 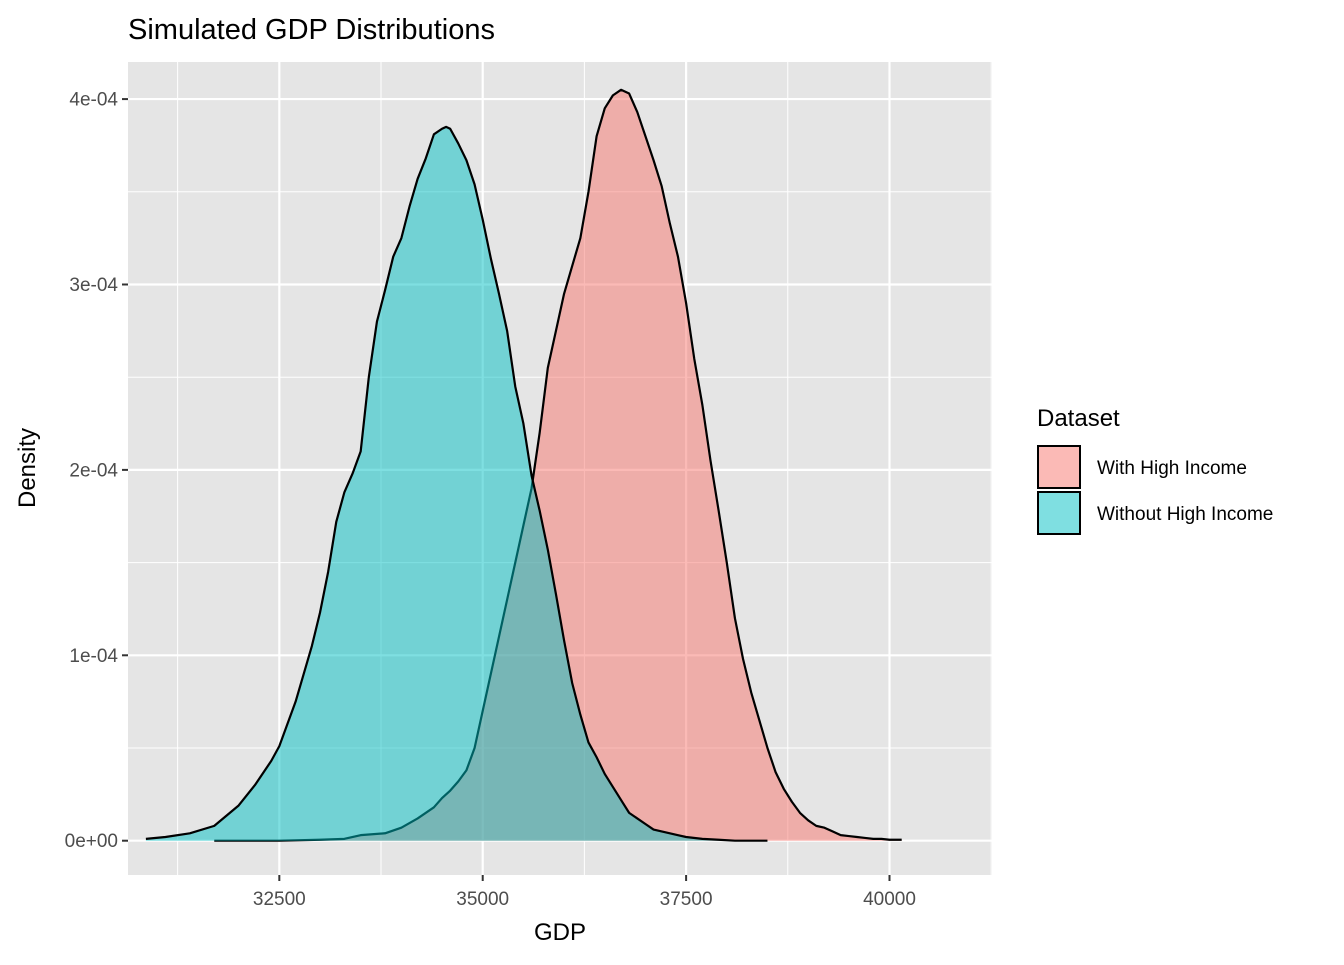 What do you see at coordinates (1185, 514) in the screenshot?
I see `legend-label-without-high-income: Without High Income` at bounding box center [1185, 514].